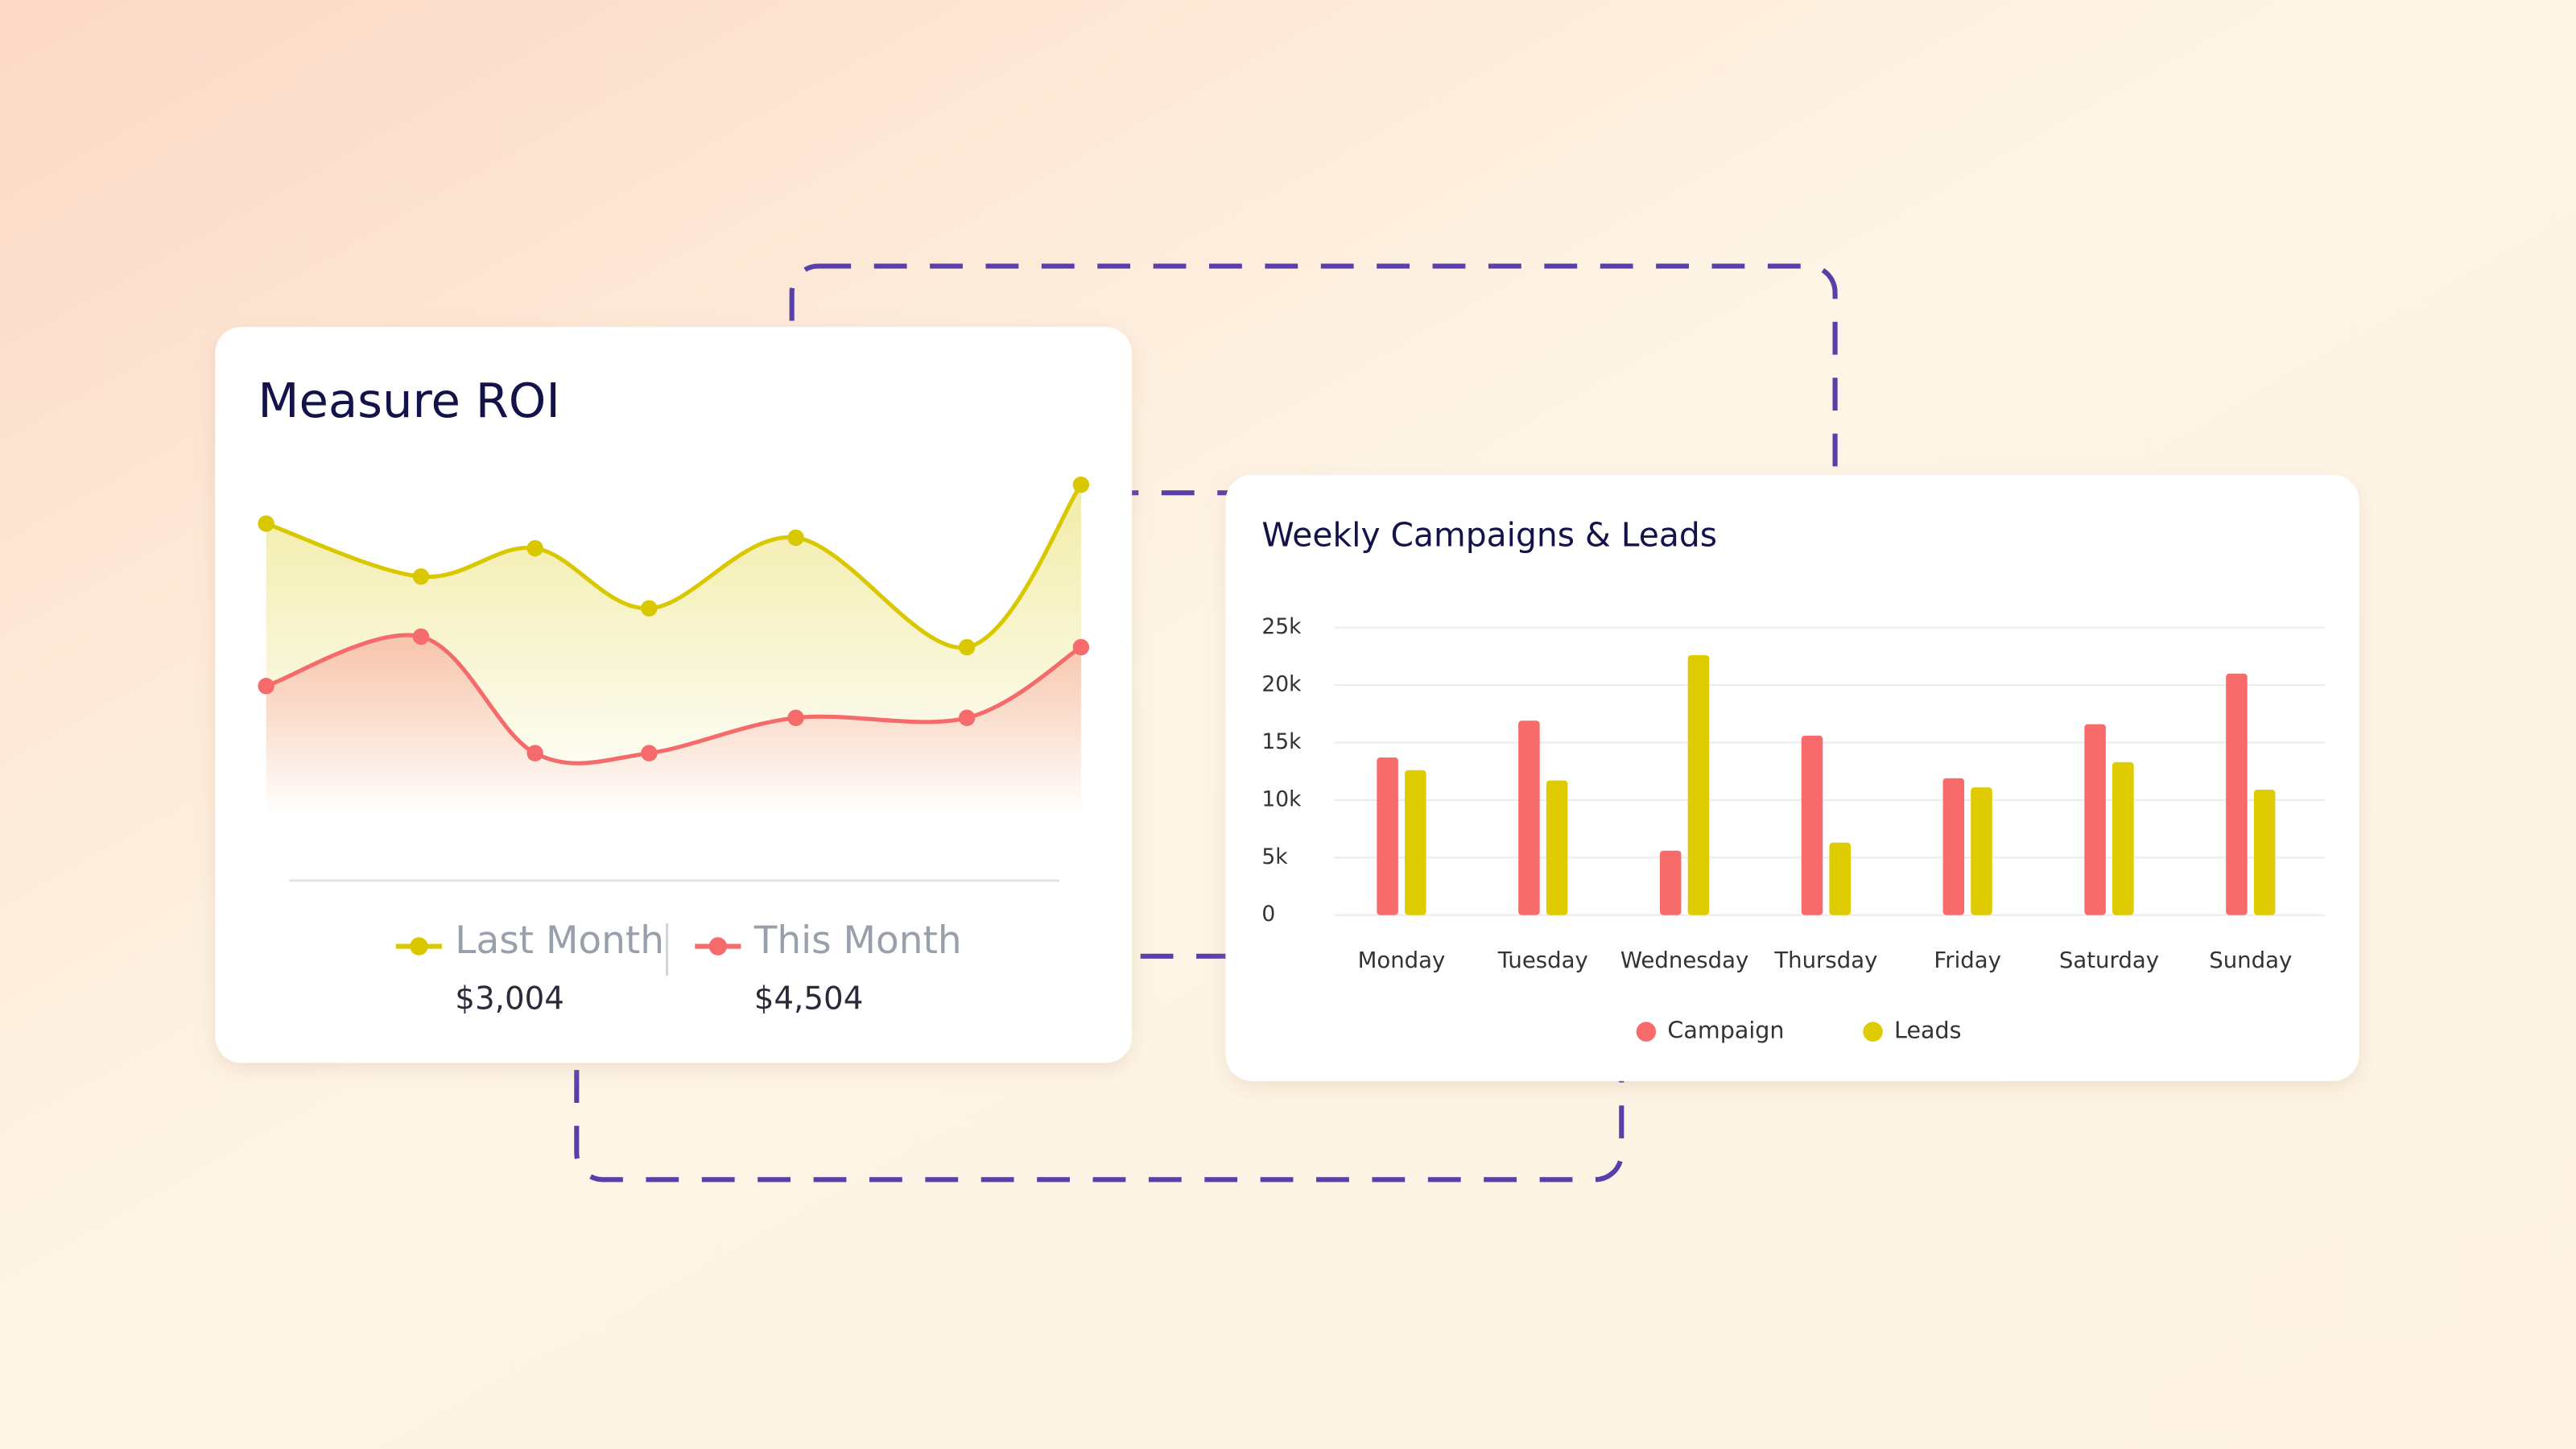 The width and height of the screenshot is (2576, 1449). I want to click on x-tick-label: Thursday, so click(1825, 960).